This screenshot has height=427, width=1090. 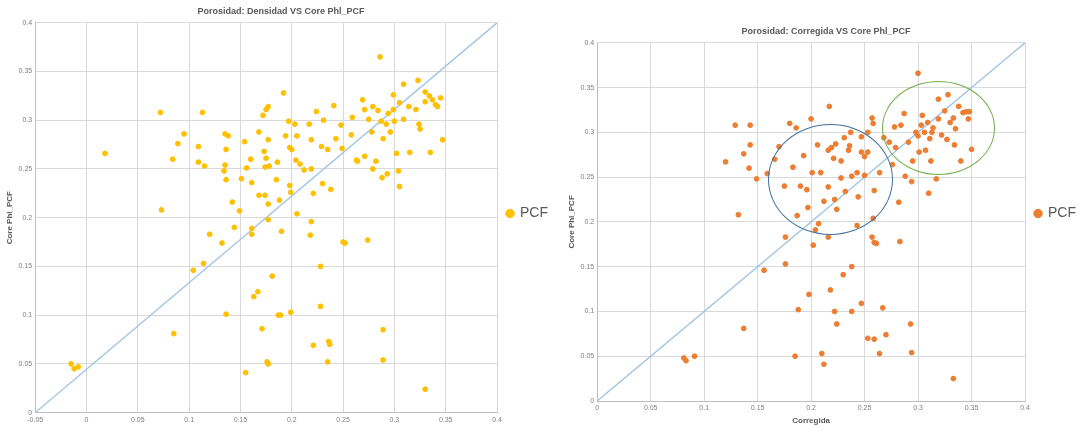 What do you see at coordinates (811, 421) in the screenshot?
I see `x-axis-title: Corregida` at bounding box center [811, 421].